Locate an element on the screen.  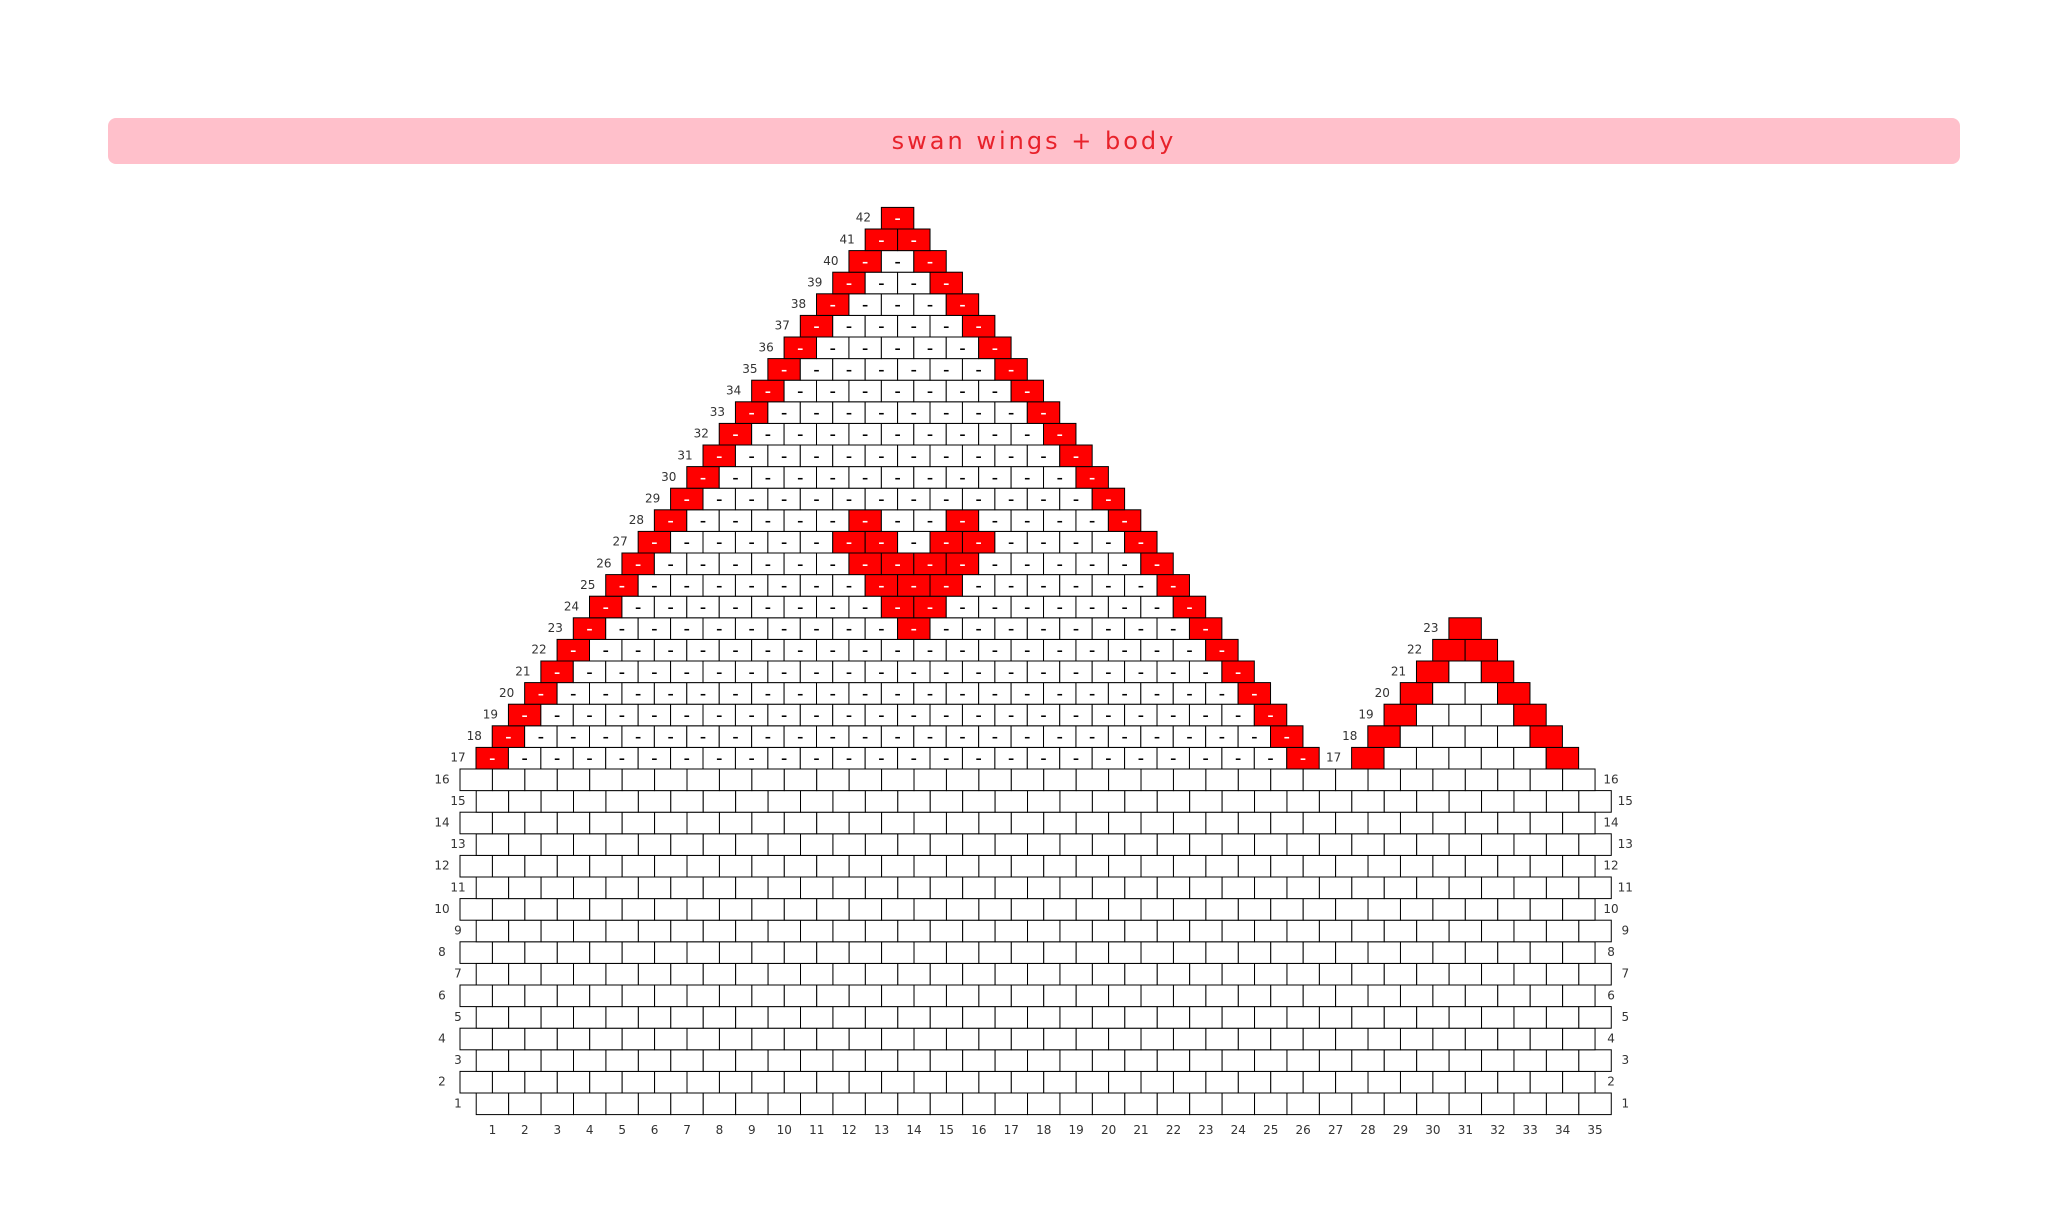
wing-row-label: 29 is located at coordinates (652, 499).